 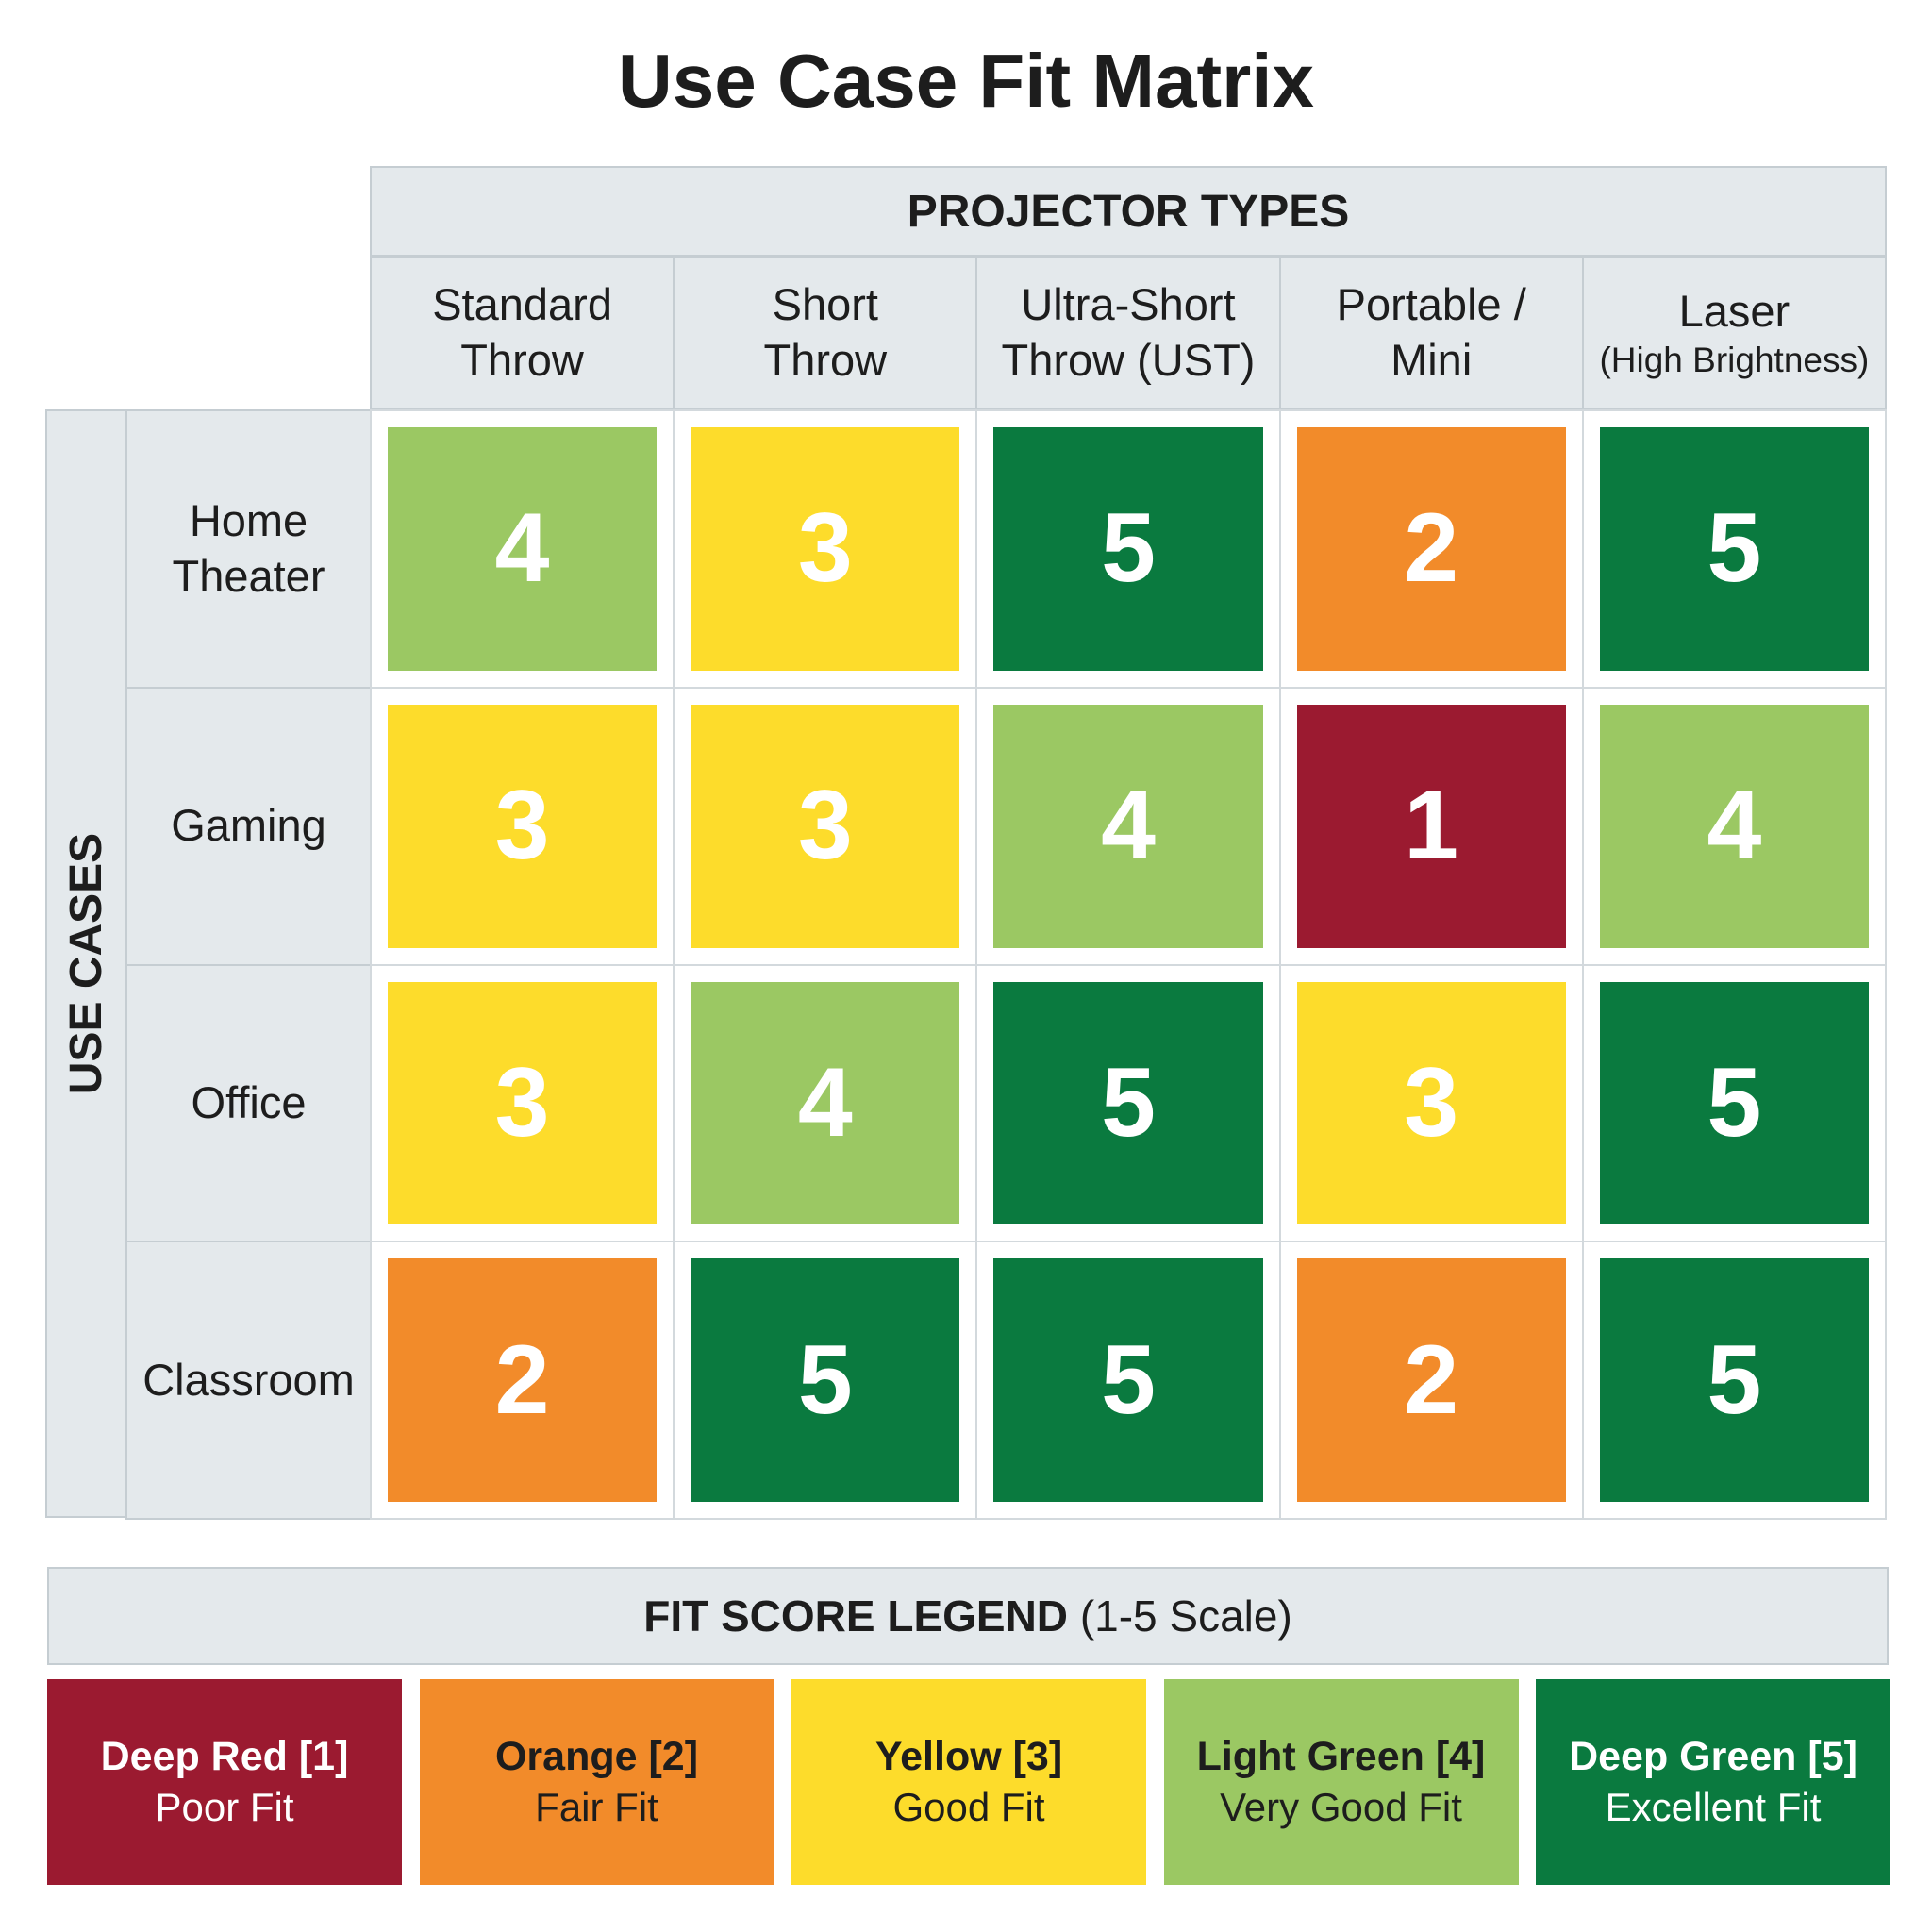 What do you see at coordinates (1341, 1807) in the screenshot?
I see `legend-description: Very Good Fit` at bounding box center [1341, 1807].